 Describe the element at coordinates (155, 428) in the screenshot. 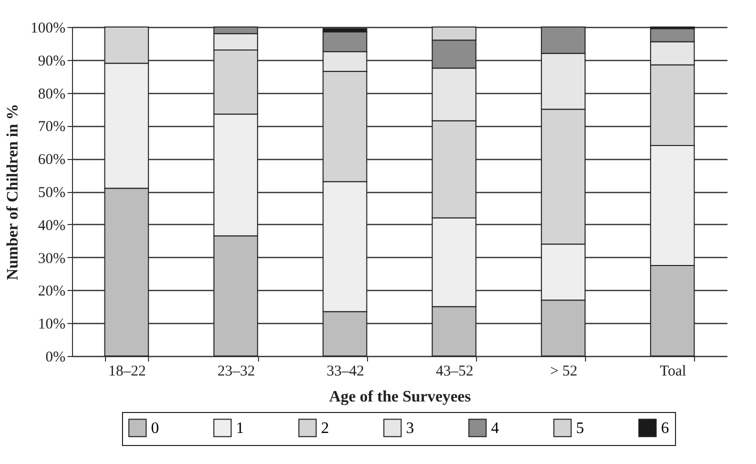

I see `legend-label: 0` at that location.